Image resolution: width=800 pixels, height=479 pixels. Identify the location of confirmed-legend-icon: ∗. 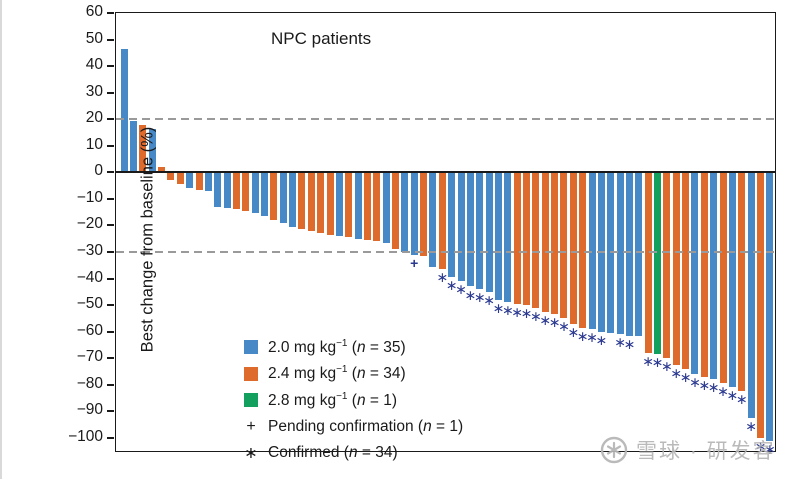
(251, 454).